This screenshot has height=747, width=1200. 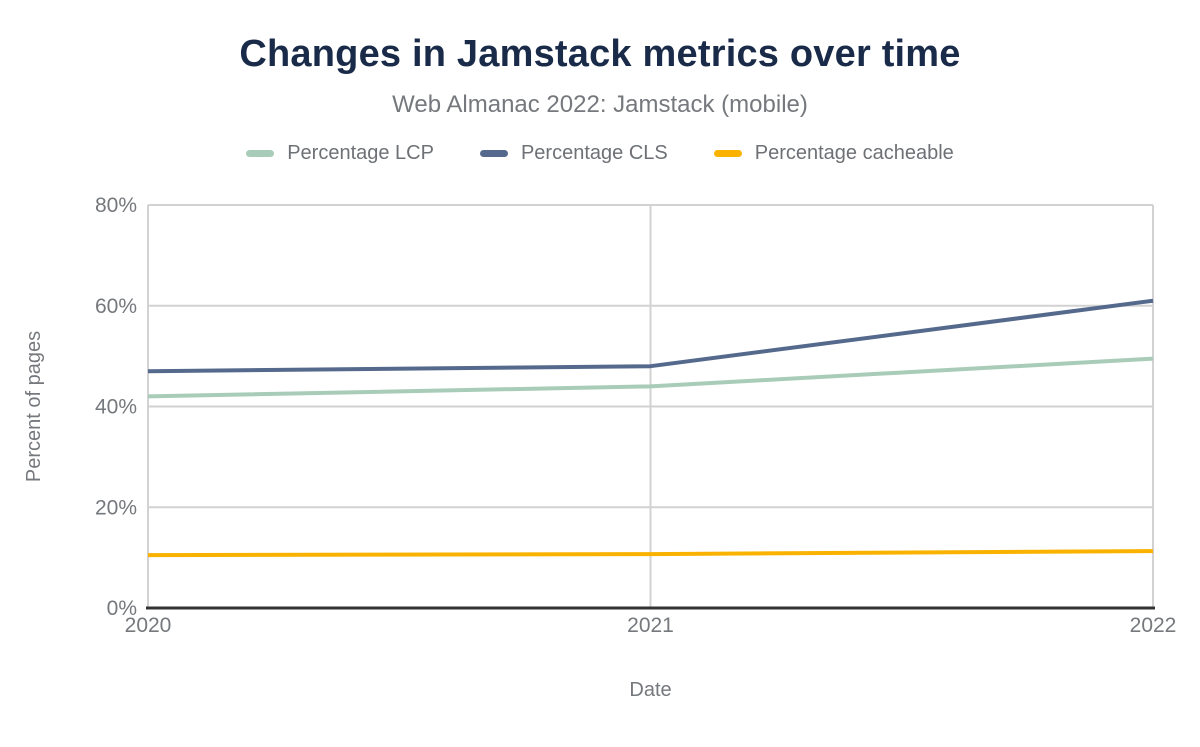 I want to click on chart-title: Changes in Jamstack metrics over time, so click(x=600, y=54).